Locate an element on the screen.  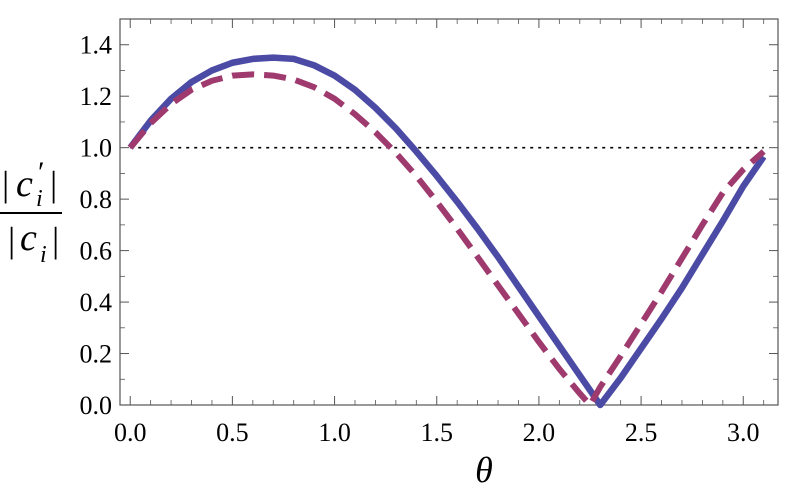
y-title-bar-left-top: | is located at coordinates (5, 184).